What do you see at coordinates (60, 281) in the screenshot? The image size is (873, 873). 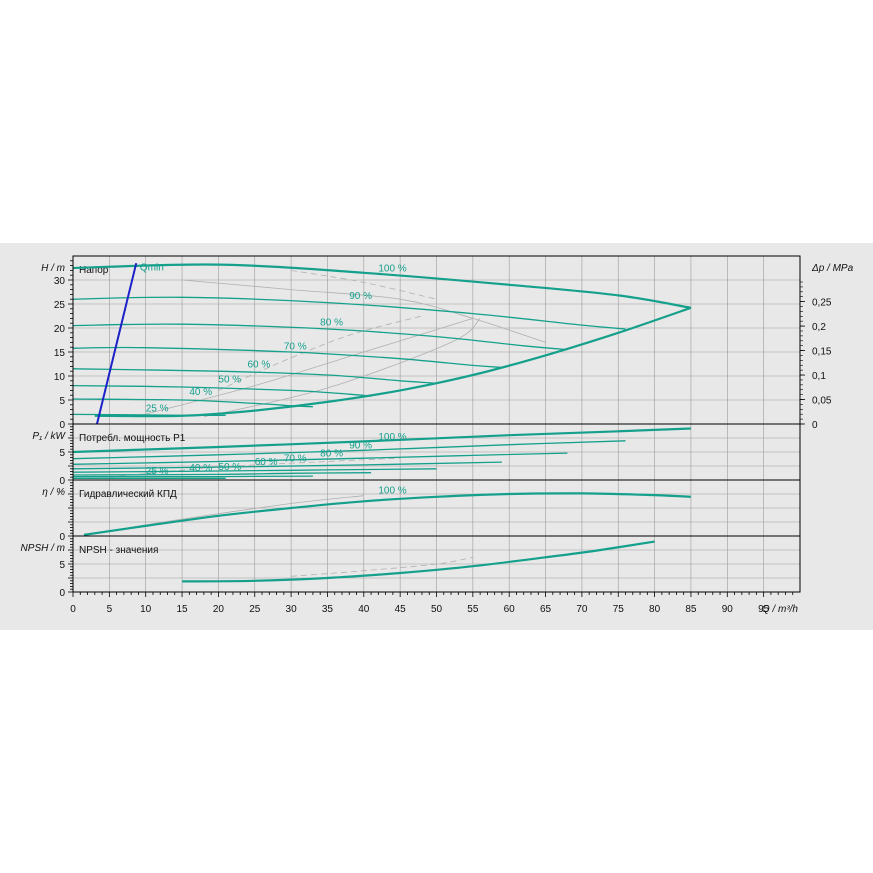 I see `y-tick-label: 30` at bounding box center [60, 281].